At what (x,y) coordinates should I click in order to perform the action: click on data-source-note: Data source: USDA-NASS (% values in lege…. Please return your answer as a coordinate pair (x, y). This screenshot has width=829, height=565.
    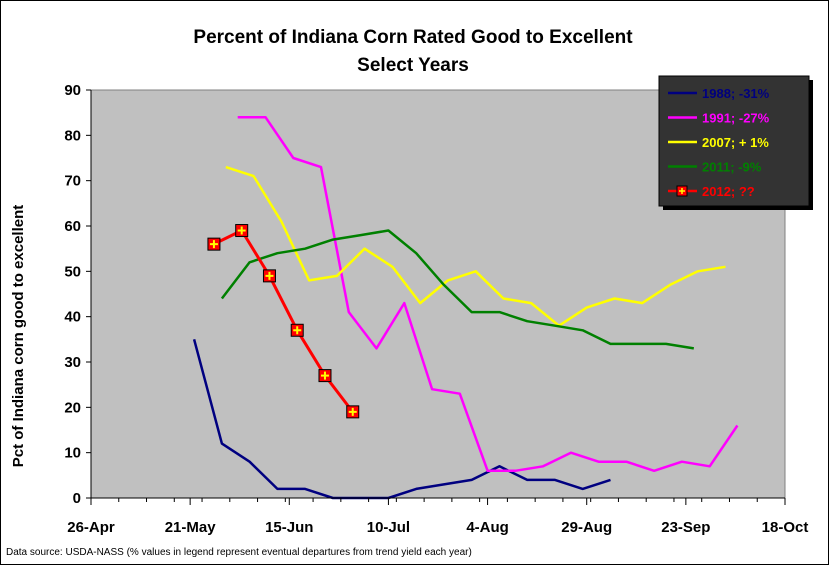
    Looking at the image, I should click on (239, 552).